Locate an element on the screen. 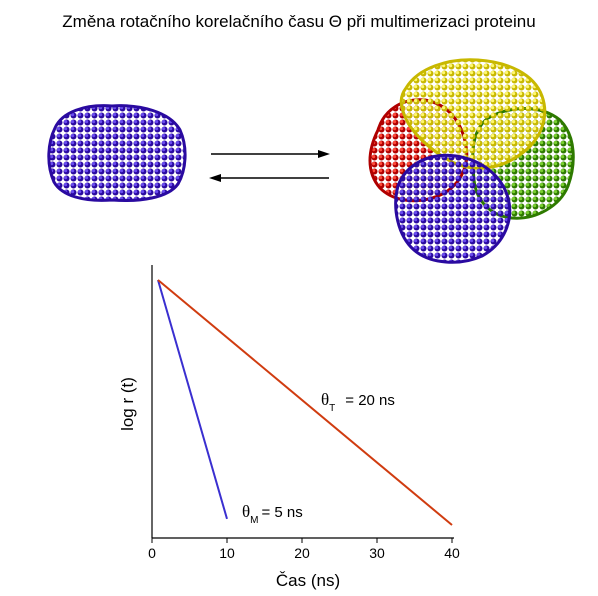 Image resolution: width=598 pixels, height=596 pixels. arrow-right-icon is located at coordinates (270, 154).